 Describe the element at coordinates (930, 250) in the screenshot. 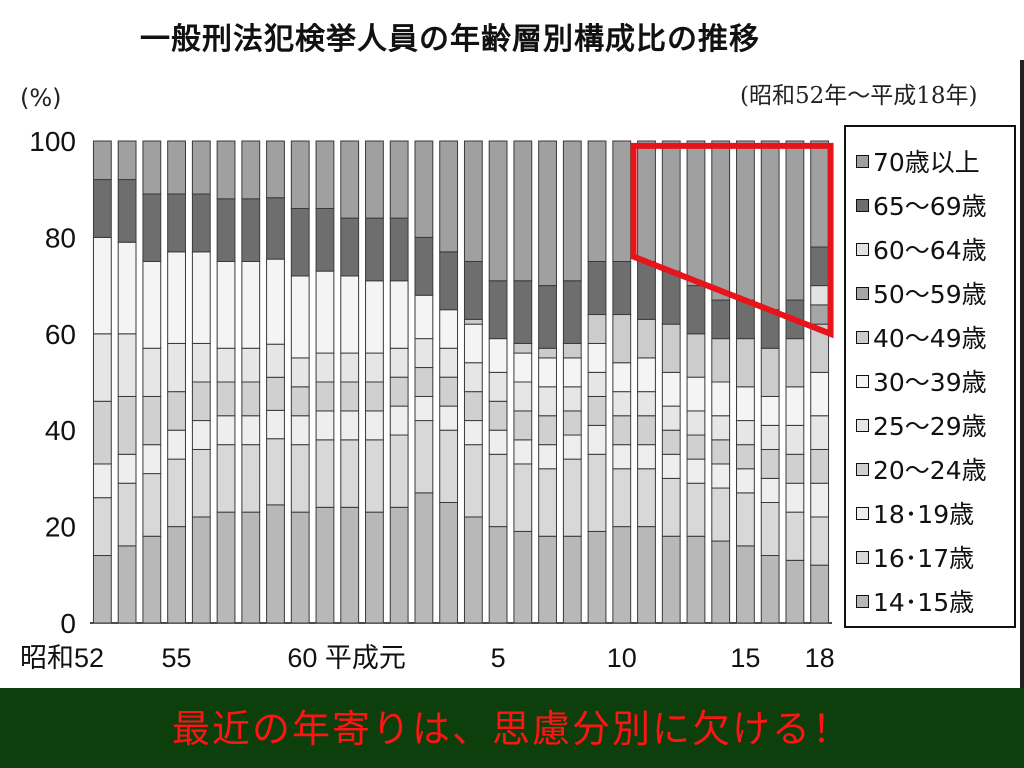

I see `legend-label: 60～64歳` at that location.